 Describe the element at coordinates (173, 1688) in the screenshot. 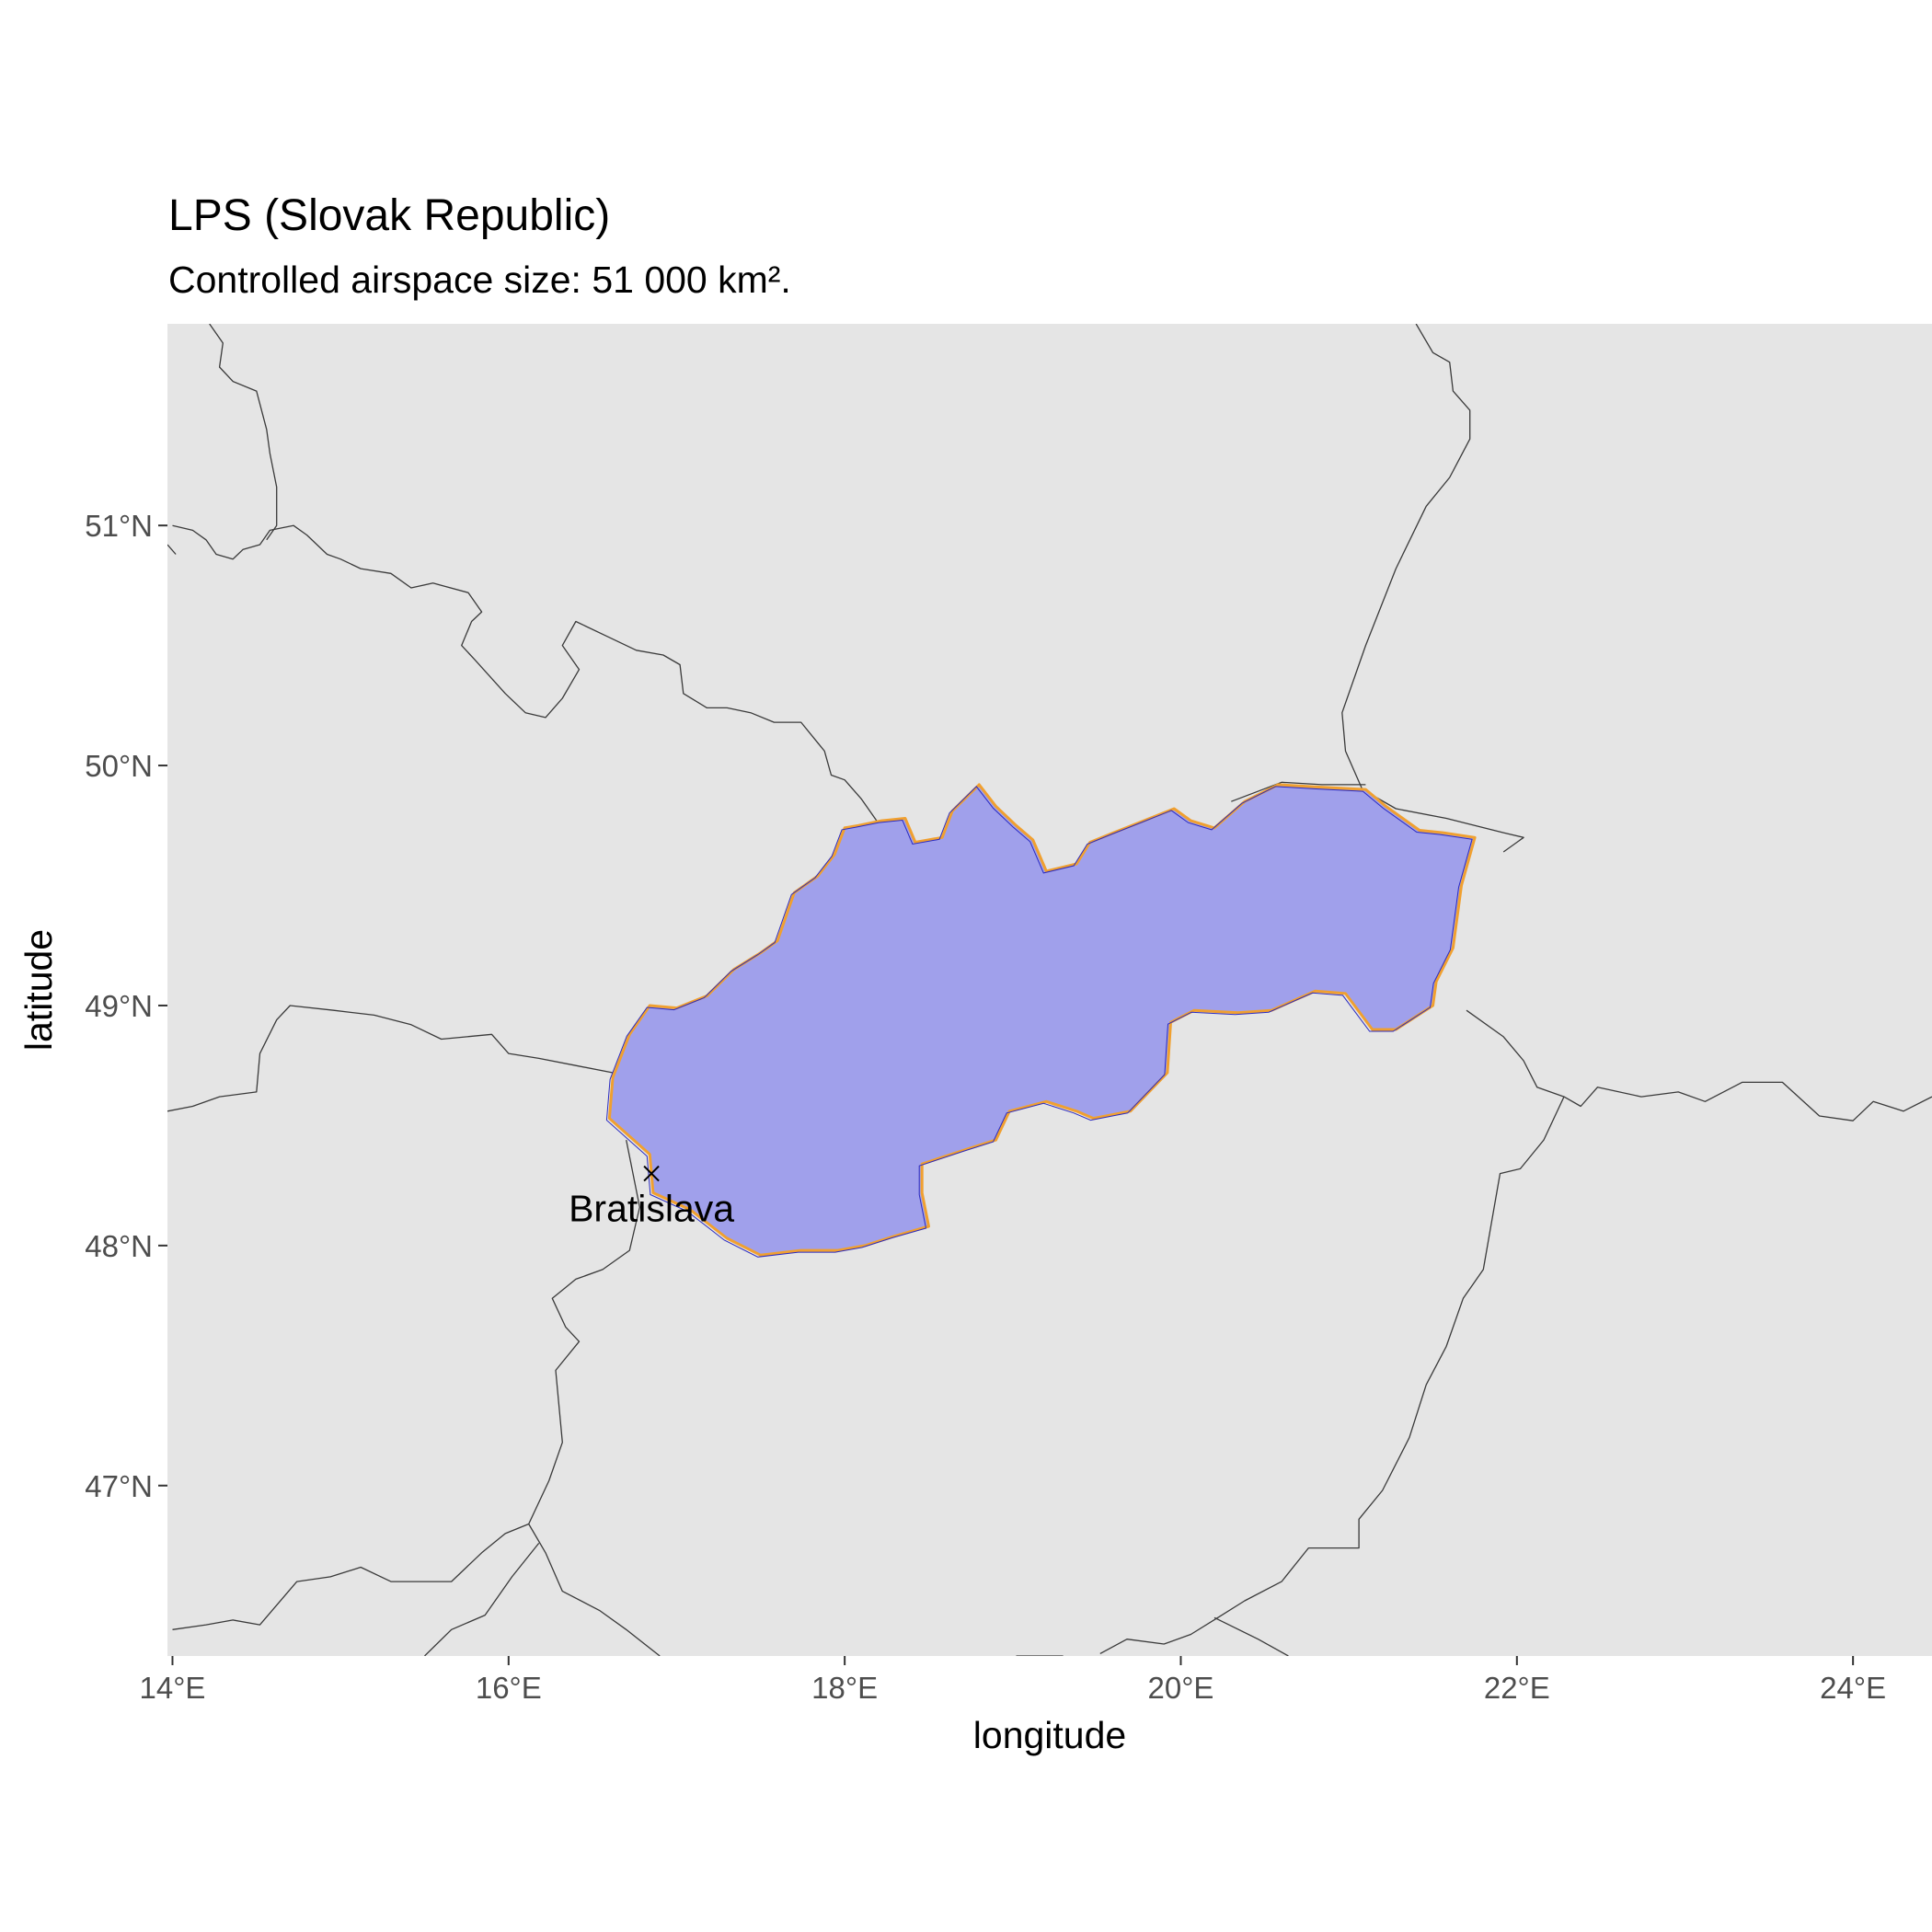

I see `x-tick-label: 14°E` at that location.